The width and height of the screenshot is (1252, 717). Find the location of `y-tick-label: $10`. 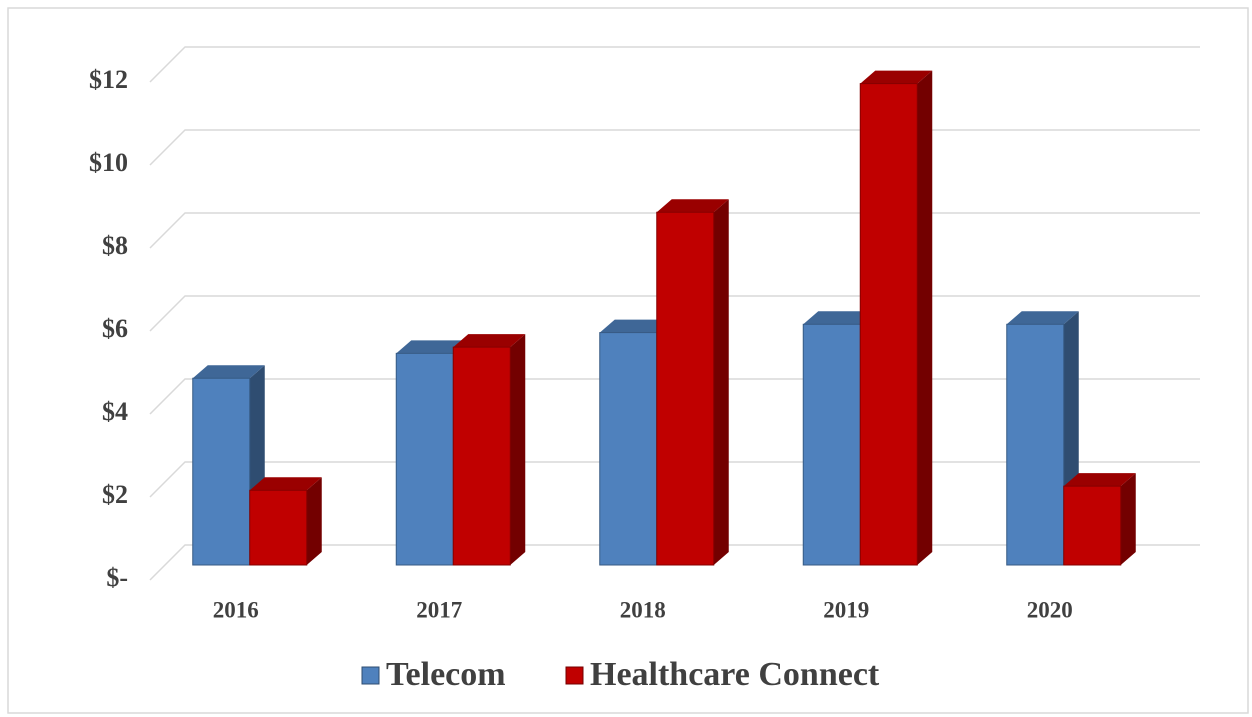

y-tick-label: $10 is located at coordinates (108, 162).